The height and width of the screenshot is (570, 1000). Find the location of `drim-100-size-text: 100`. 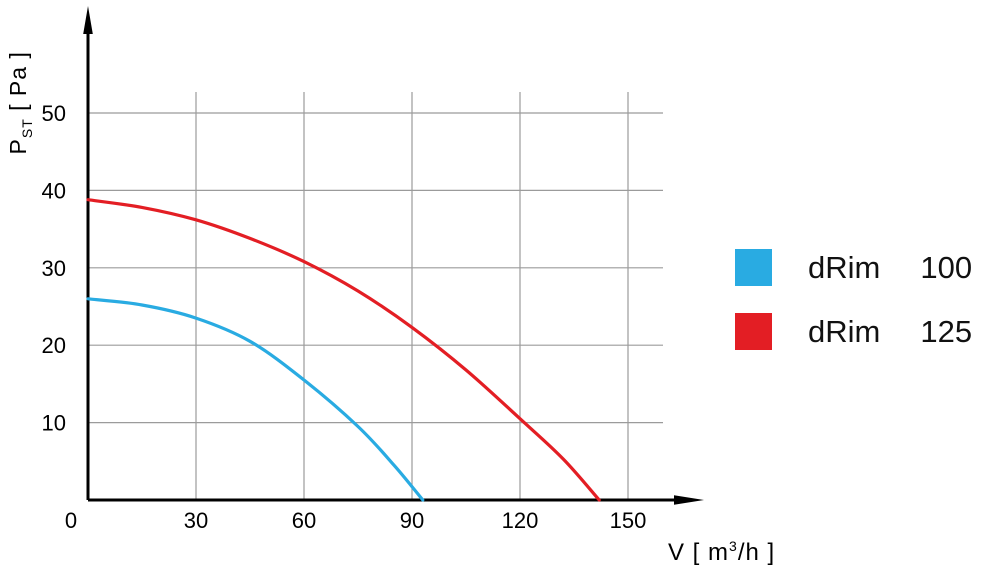

drim-100-size-text: 100 is located at coordinates (946, 267).